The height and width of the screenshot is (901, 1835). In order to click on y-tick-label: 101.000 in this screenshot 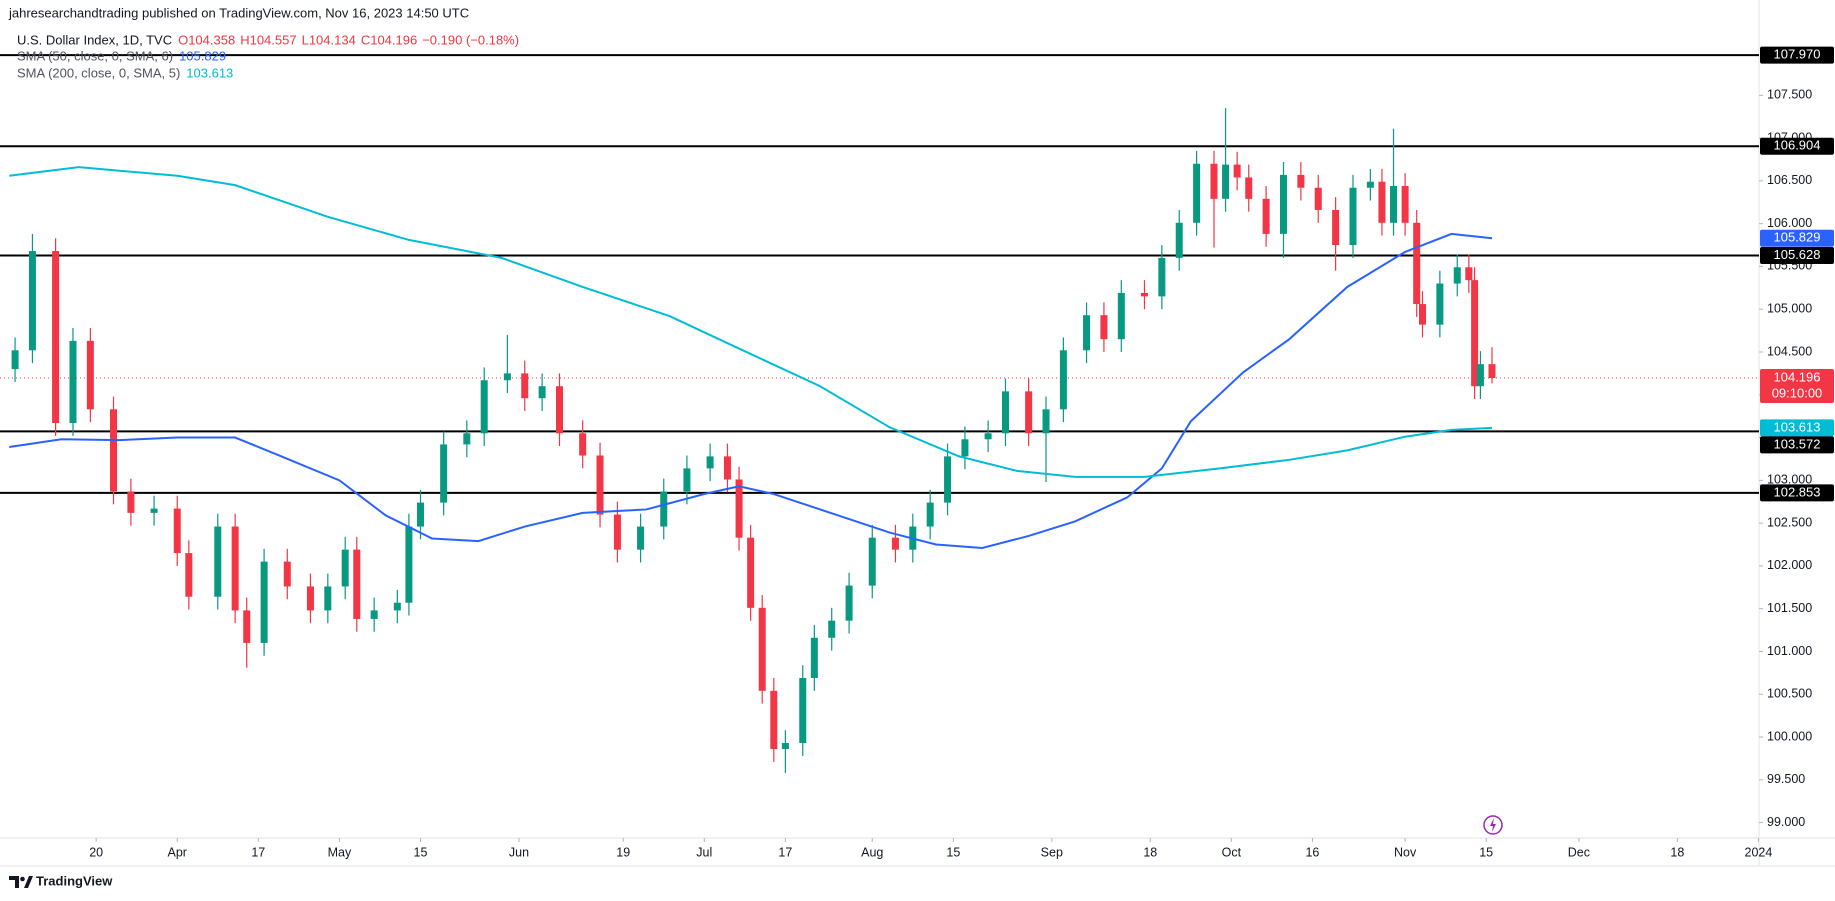, I will do `click(1789, 651)`.